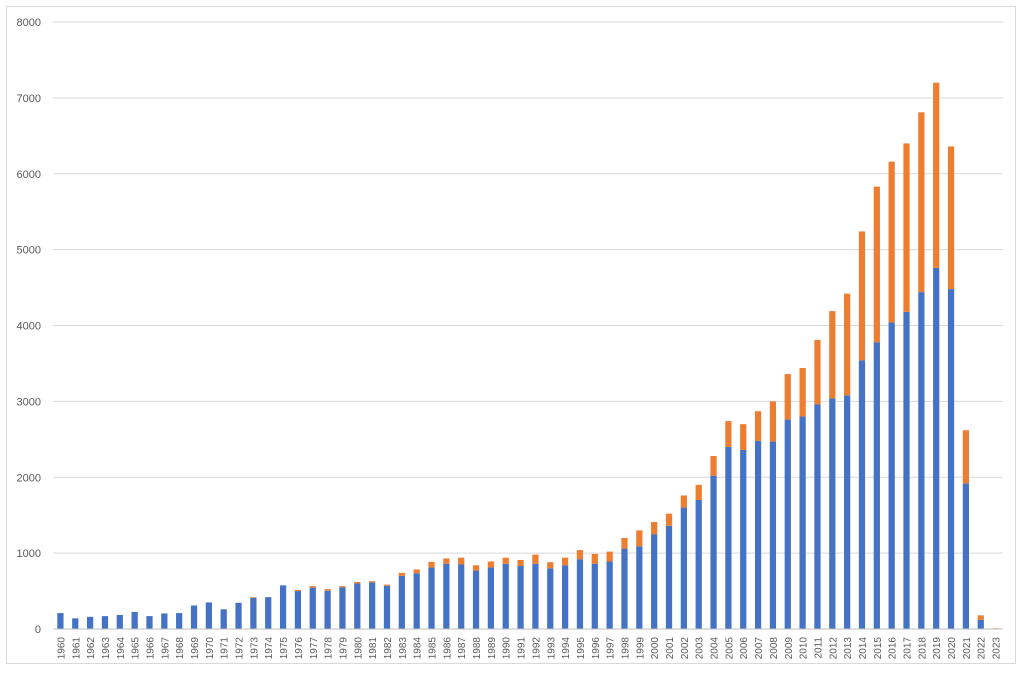 This screenshot has height=673, width=1024. What do you see at coordinates (76, 648) in the screenshot?
I see `x-tick-label-1961: 1961` at bounding box center [76, 648].